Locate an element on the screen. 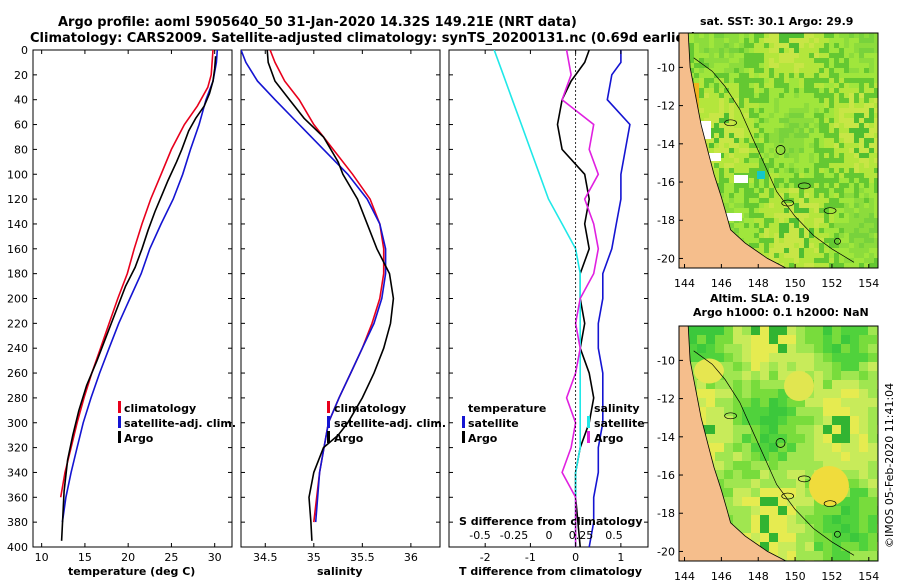  depth-tick-label: 320 is located at coordinates (17, 448).